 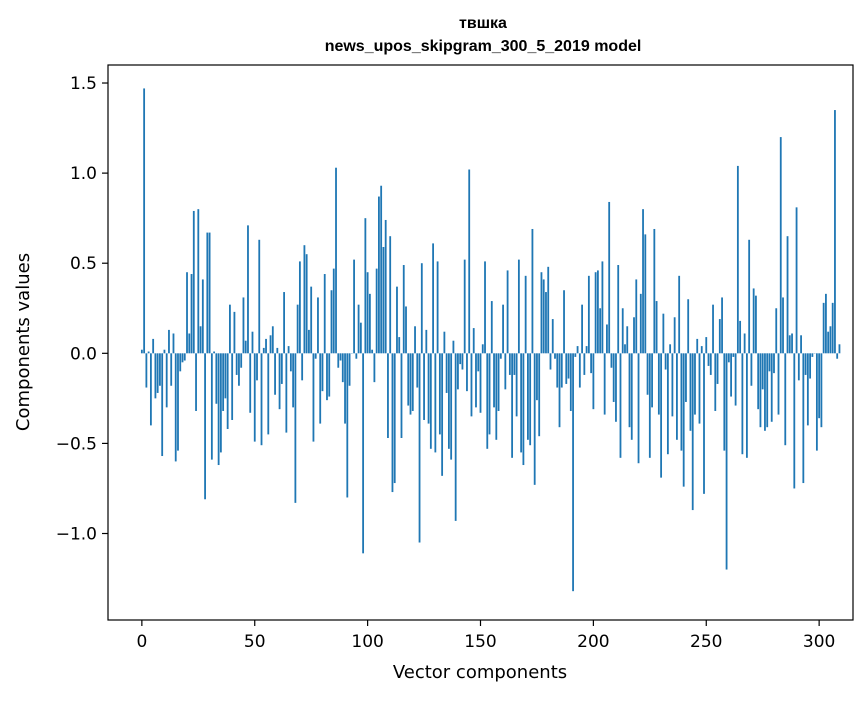 I want to click on chart-title-line2: news_upos_skipgram_300_5_2019 model, so click(x=483, y=46).